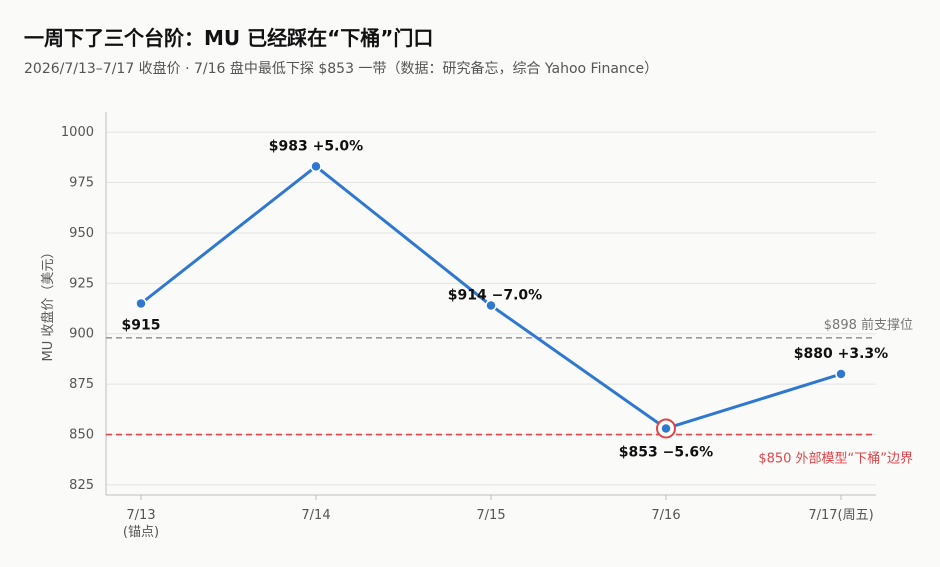 The height and width of the screenshot is (567, 940). I want to click on data-label: $853 −5.6%, so click(666, 452).